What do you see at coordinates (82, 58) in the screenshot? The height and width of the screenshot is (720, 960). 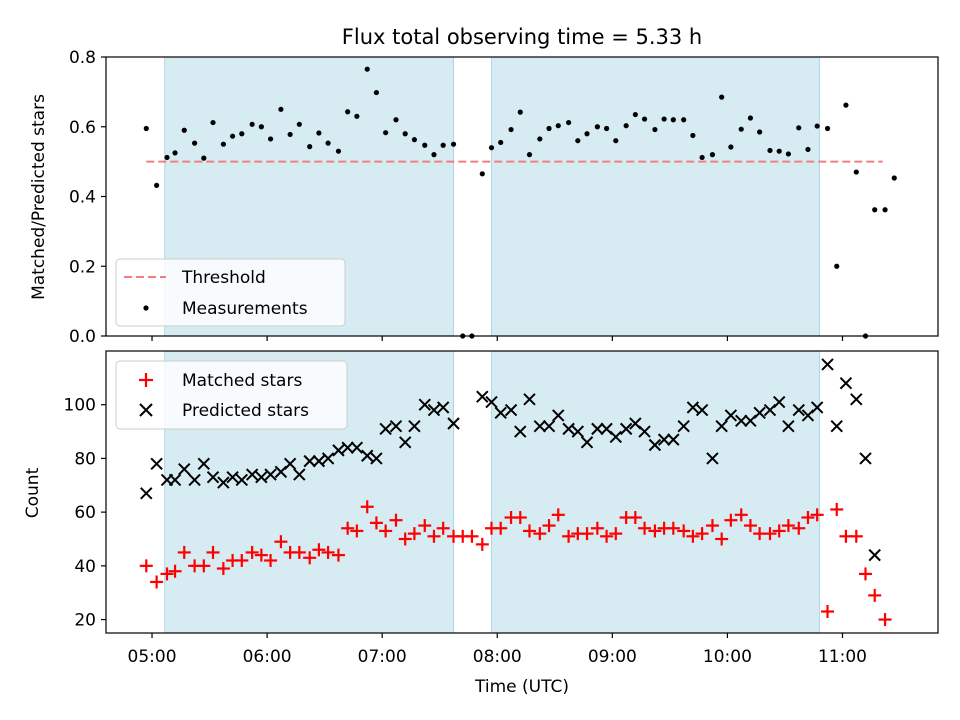 I see `top-y-tick-label: 0.8` at bounding box center [82, 58].